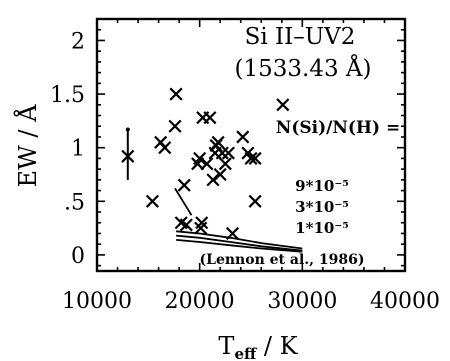  Describe the element at coordinates (277, 346) in the screenshot. I see `x-axis-label-unit: / K` at that location.